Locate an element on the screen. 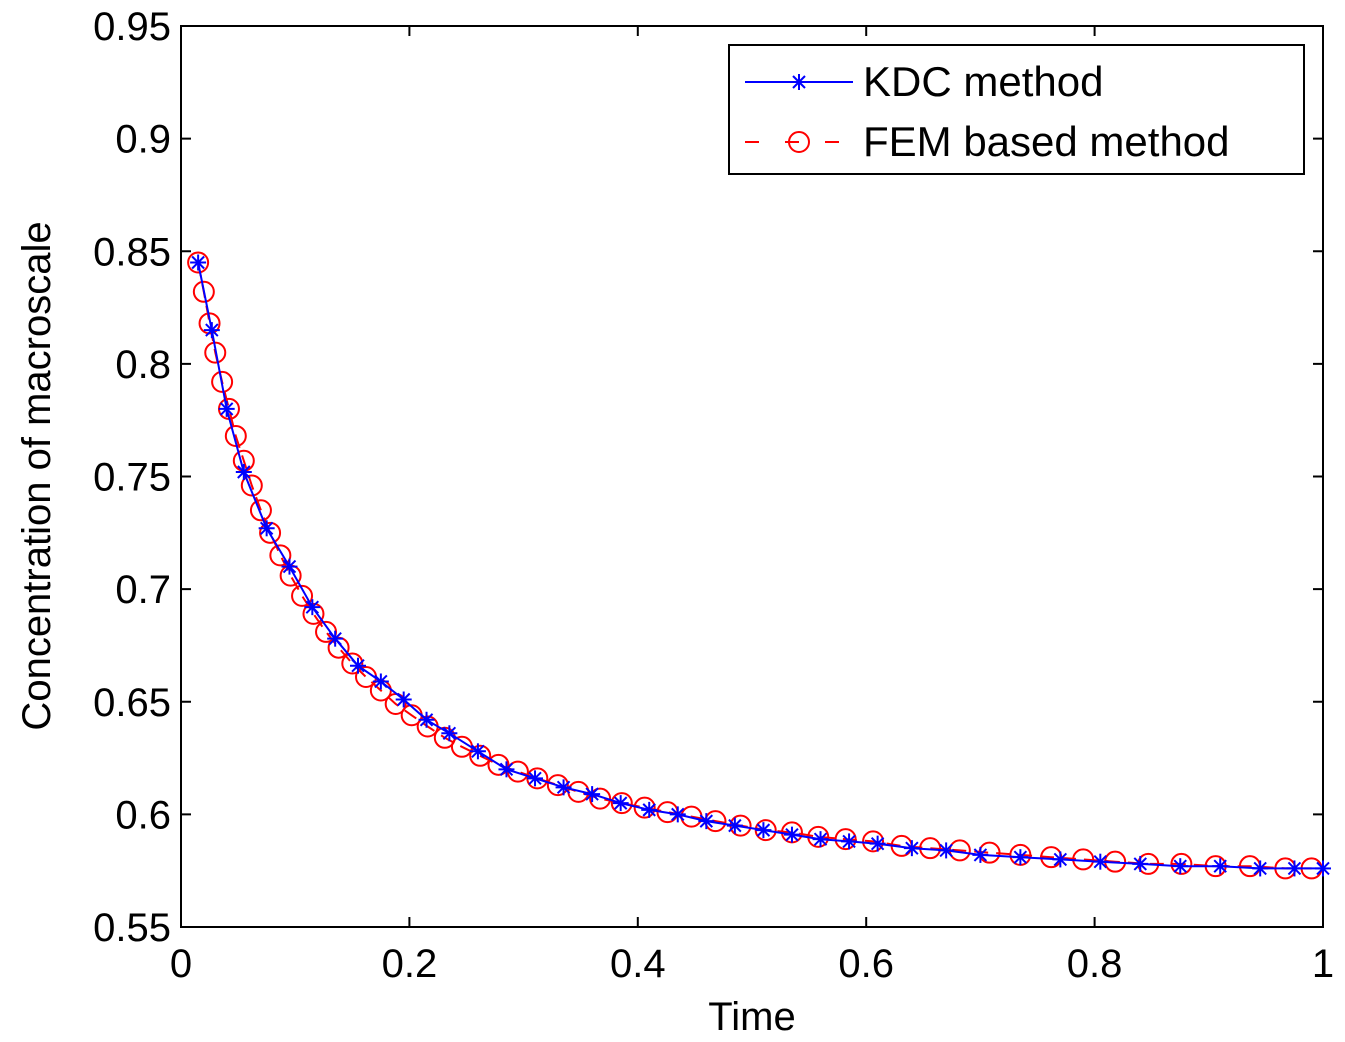  legend: KDC method FEM based method is located at coordinates (1016, 109).